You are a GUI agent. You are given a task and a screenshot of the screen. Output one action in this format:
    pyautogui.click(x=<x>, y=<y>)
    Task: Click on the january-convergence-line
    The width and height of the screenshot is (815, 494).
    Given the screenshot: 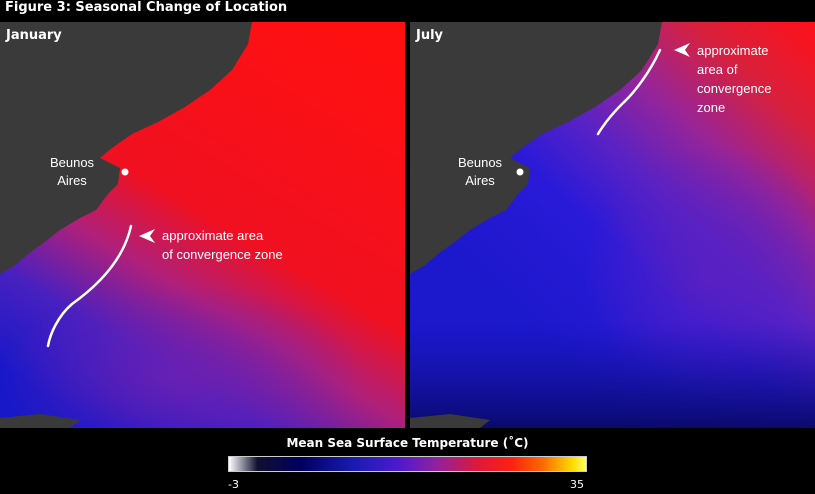 What is the action you would take?
    pyautogui.click(x=89, y=286)
    